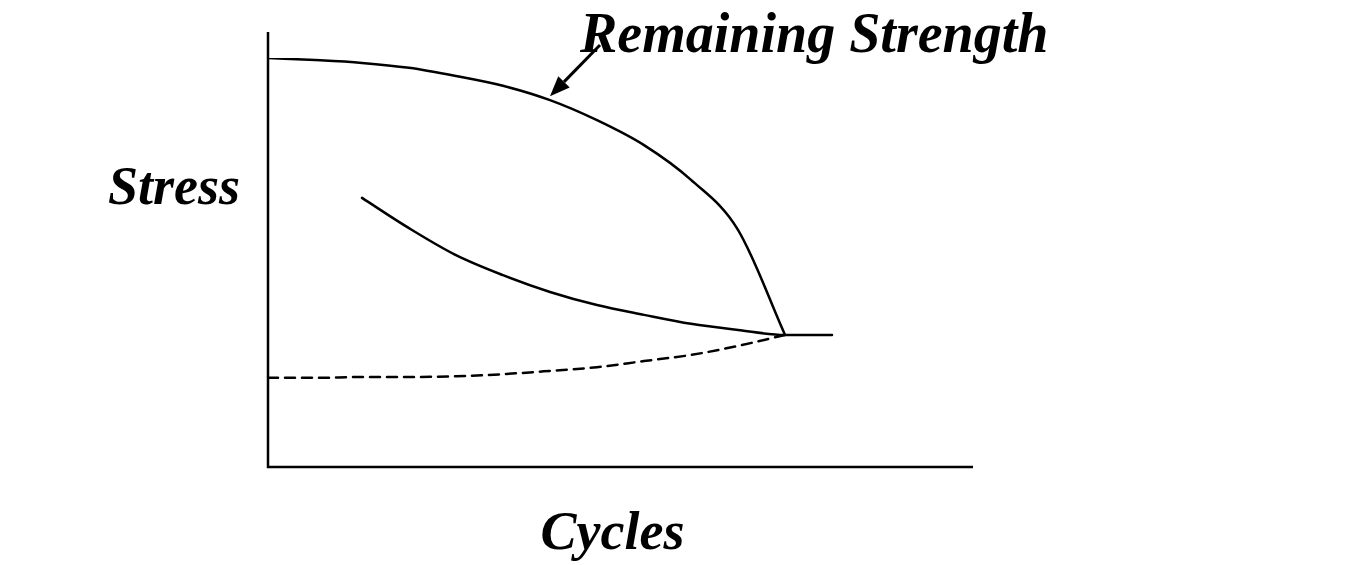 The image size is (1370, 565). I want to click on y-axis-title: Stress, so click(173, 185).